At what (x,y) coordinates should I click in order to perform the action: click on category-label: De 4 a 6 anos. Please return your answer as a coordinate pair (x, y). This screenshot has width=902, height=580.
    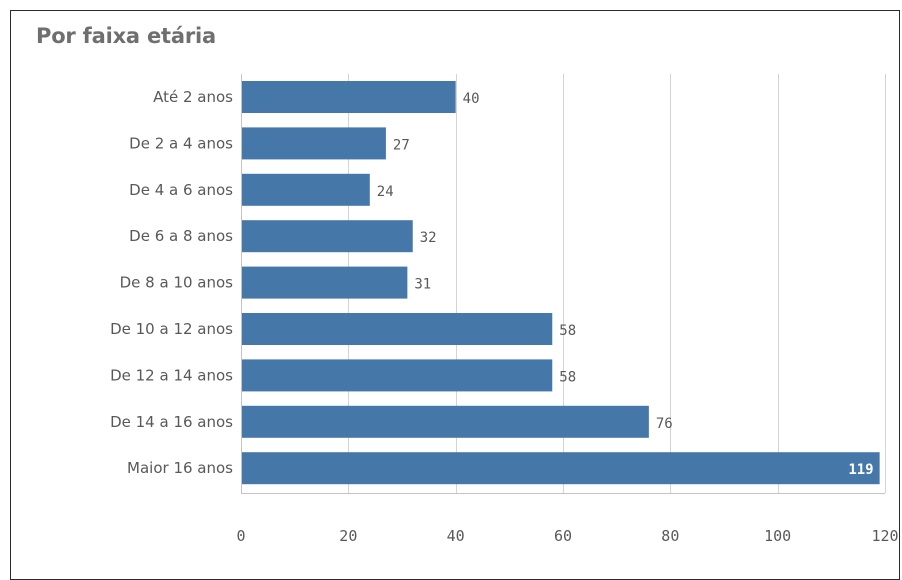
    Looking at the image, I should click on (181, 190).